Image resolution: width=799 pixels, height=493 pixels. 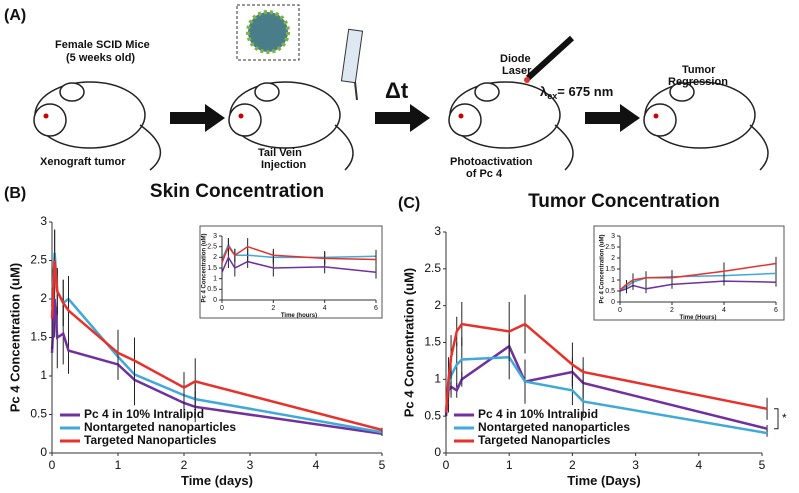 I want to click on needle, so click(x=356, y=91).